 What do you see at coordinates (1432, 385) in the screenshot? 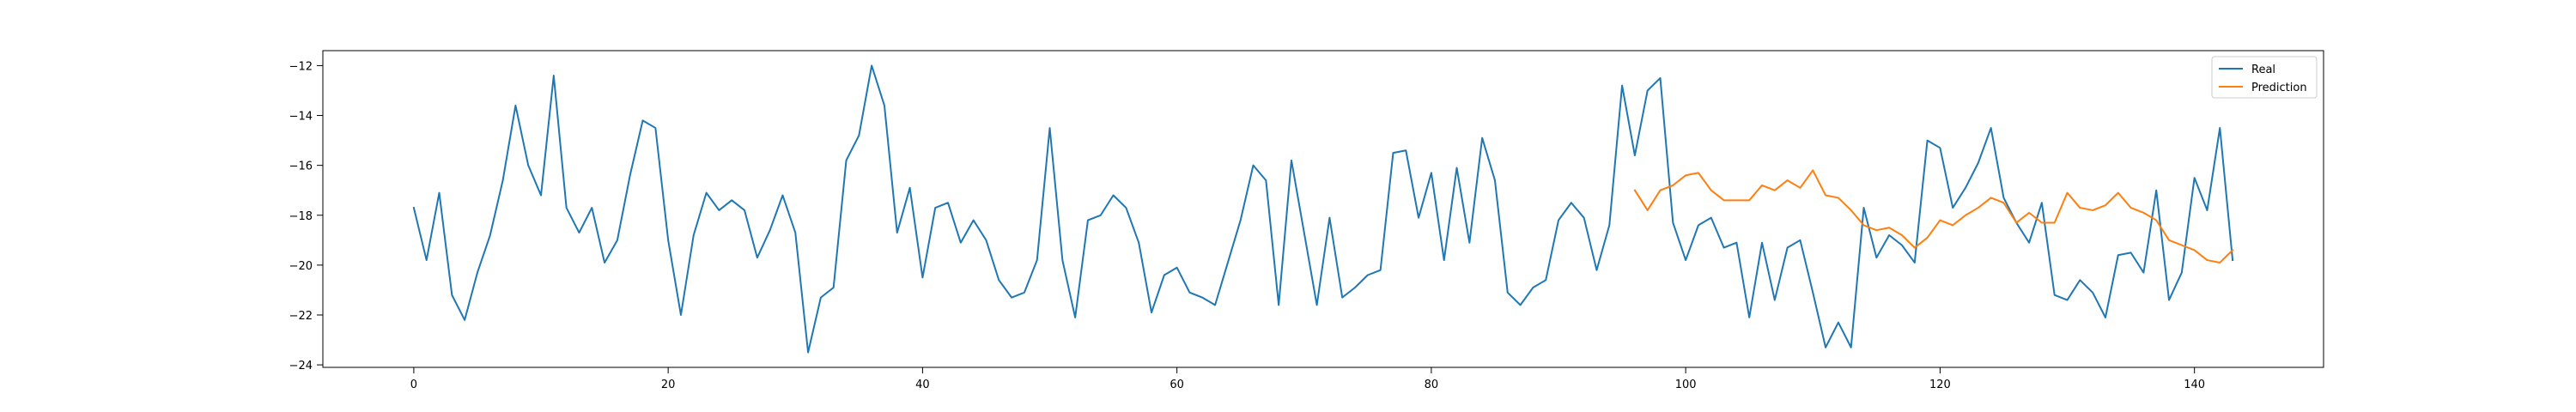
I see `x-tick-label: 80` at bounding box center [1432, 385].